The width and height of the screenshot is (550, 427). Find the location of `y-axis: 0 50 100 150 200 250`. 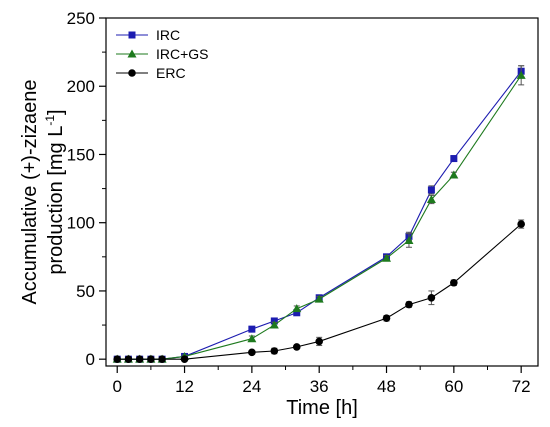

y-axis: 0 50 100 150 200 250 is located at coordinates (86, 189).